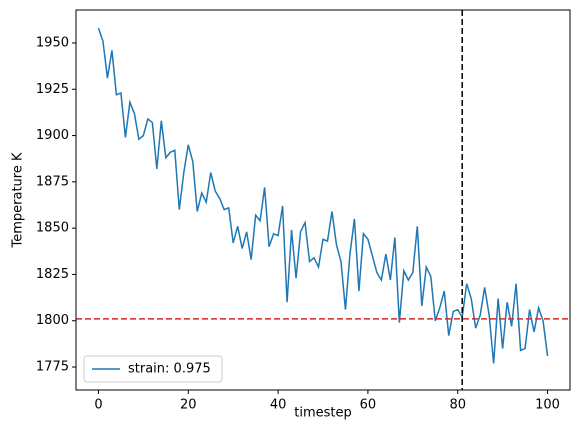  I want to click on y-tick-label: 1875, so click(52, 181).